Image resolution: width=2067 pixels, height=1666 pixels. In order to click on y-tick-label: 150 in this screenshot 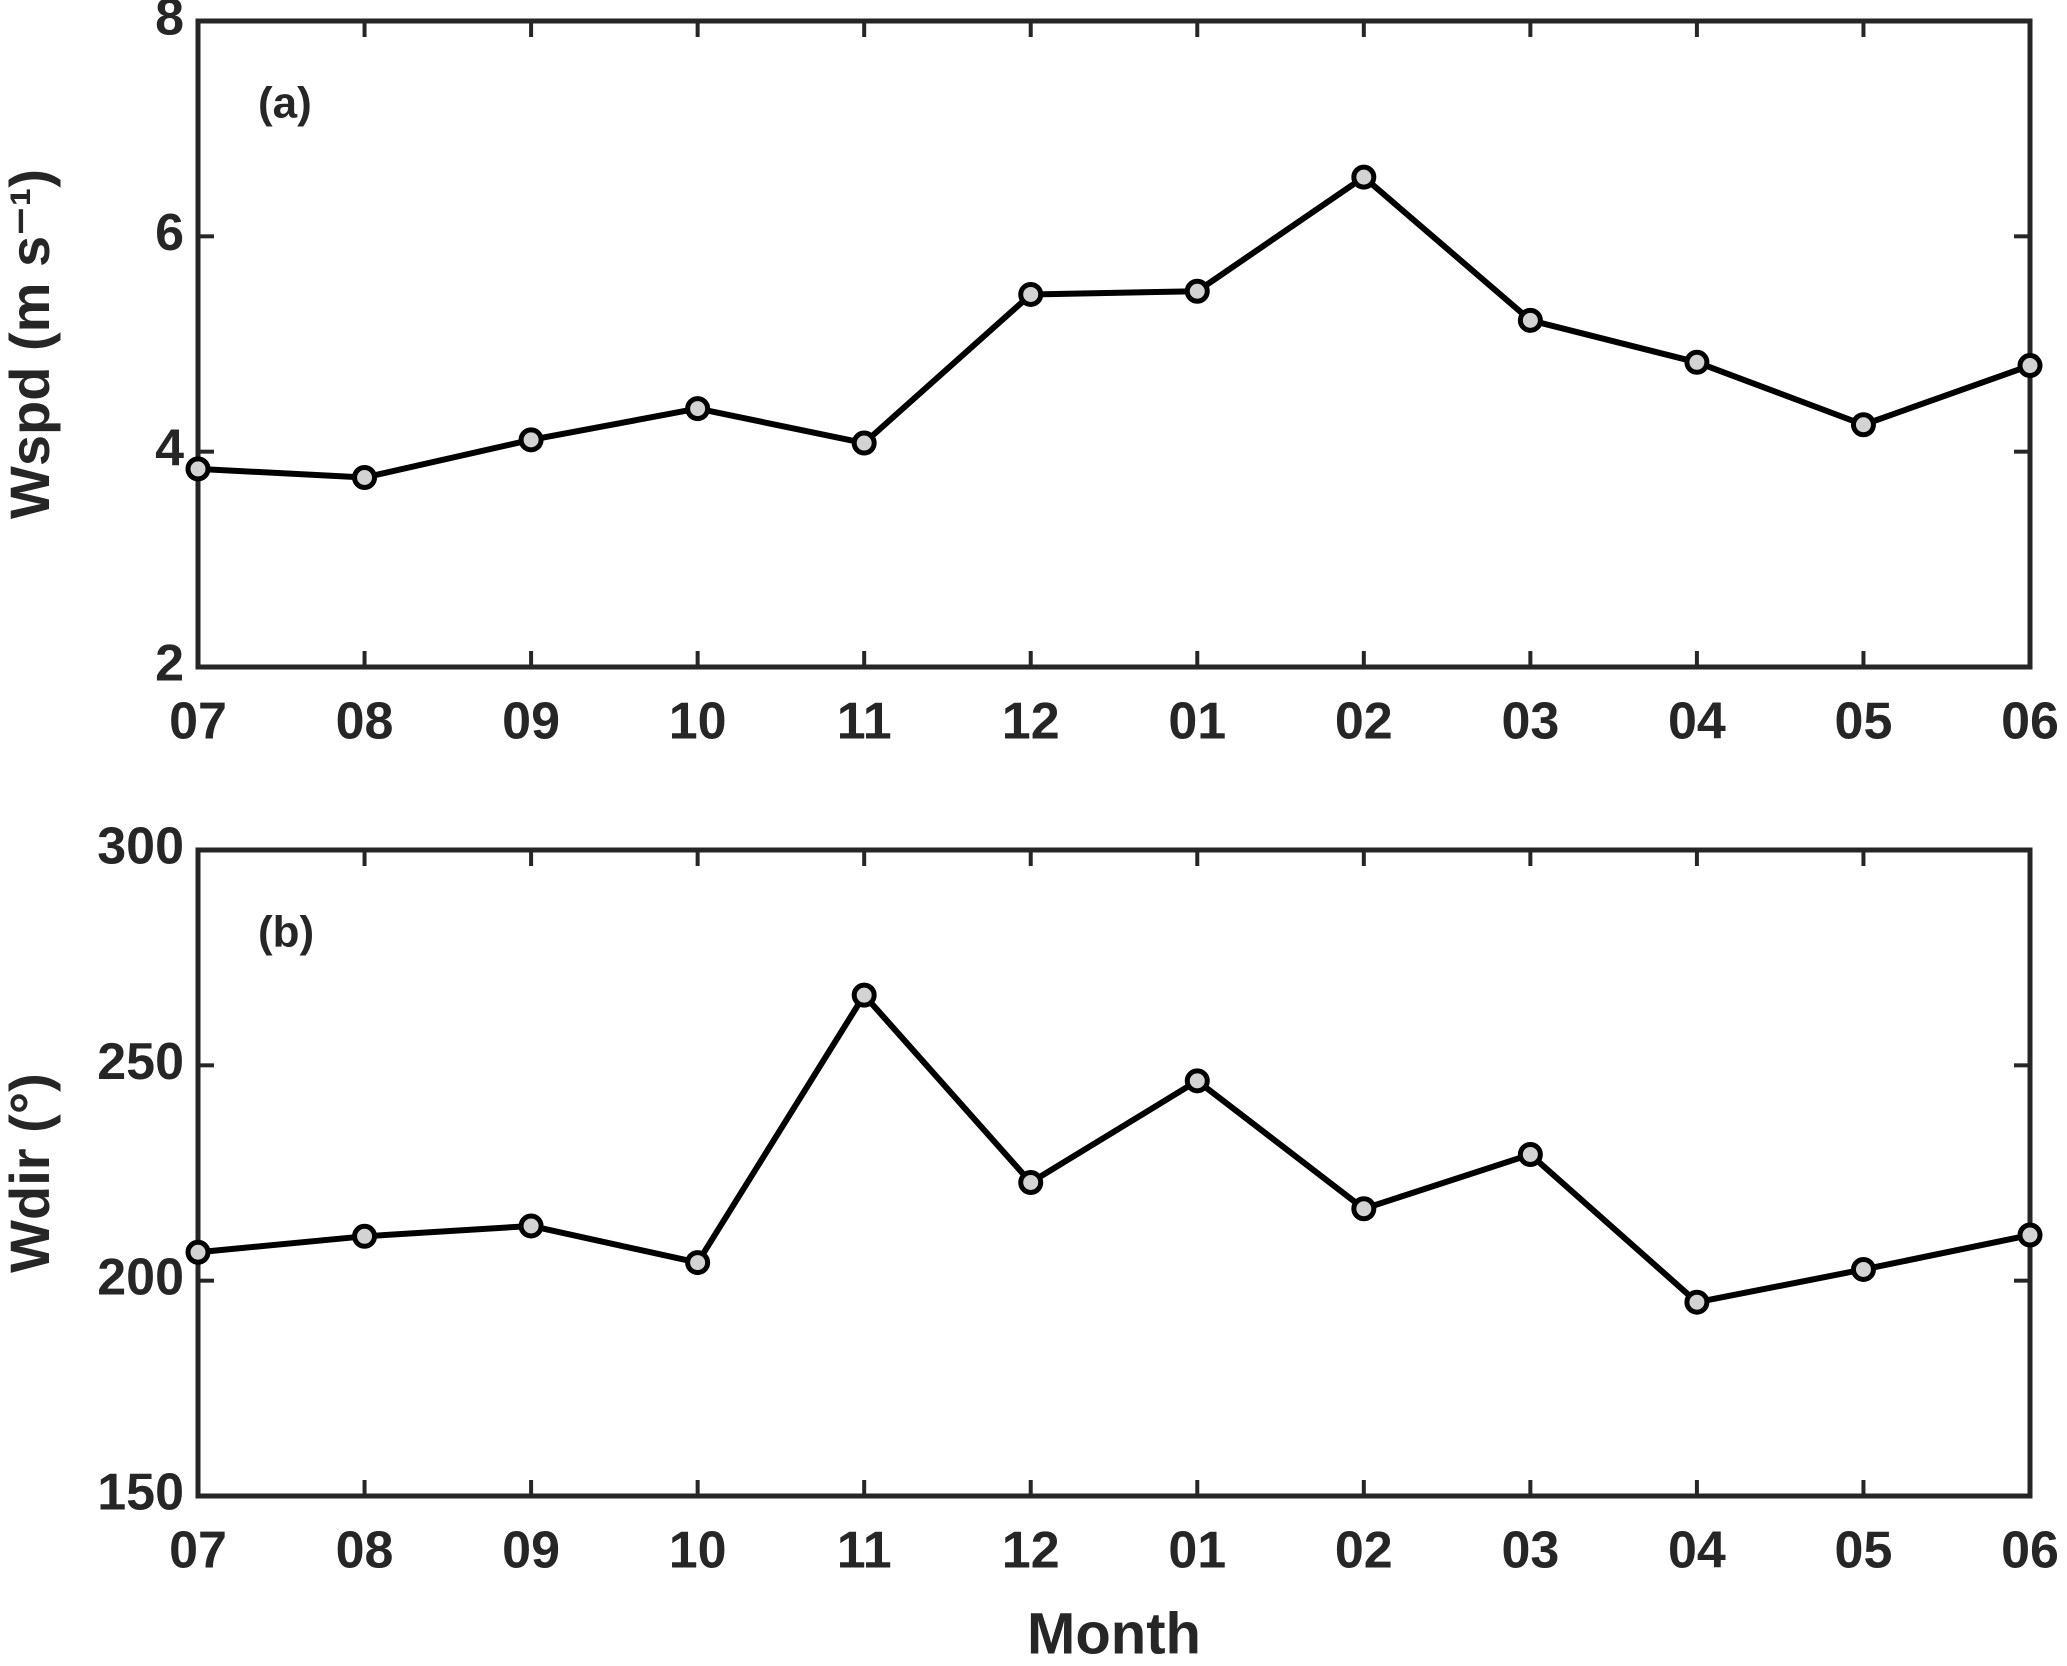, I will do `click(140, 1493)`.